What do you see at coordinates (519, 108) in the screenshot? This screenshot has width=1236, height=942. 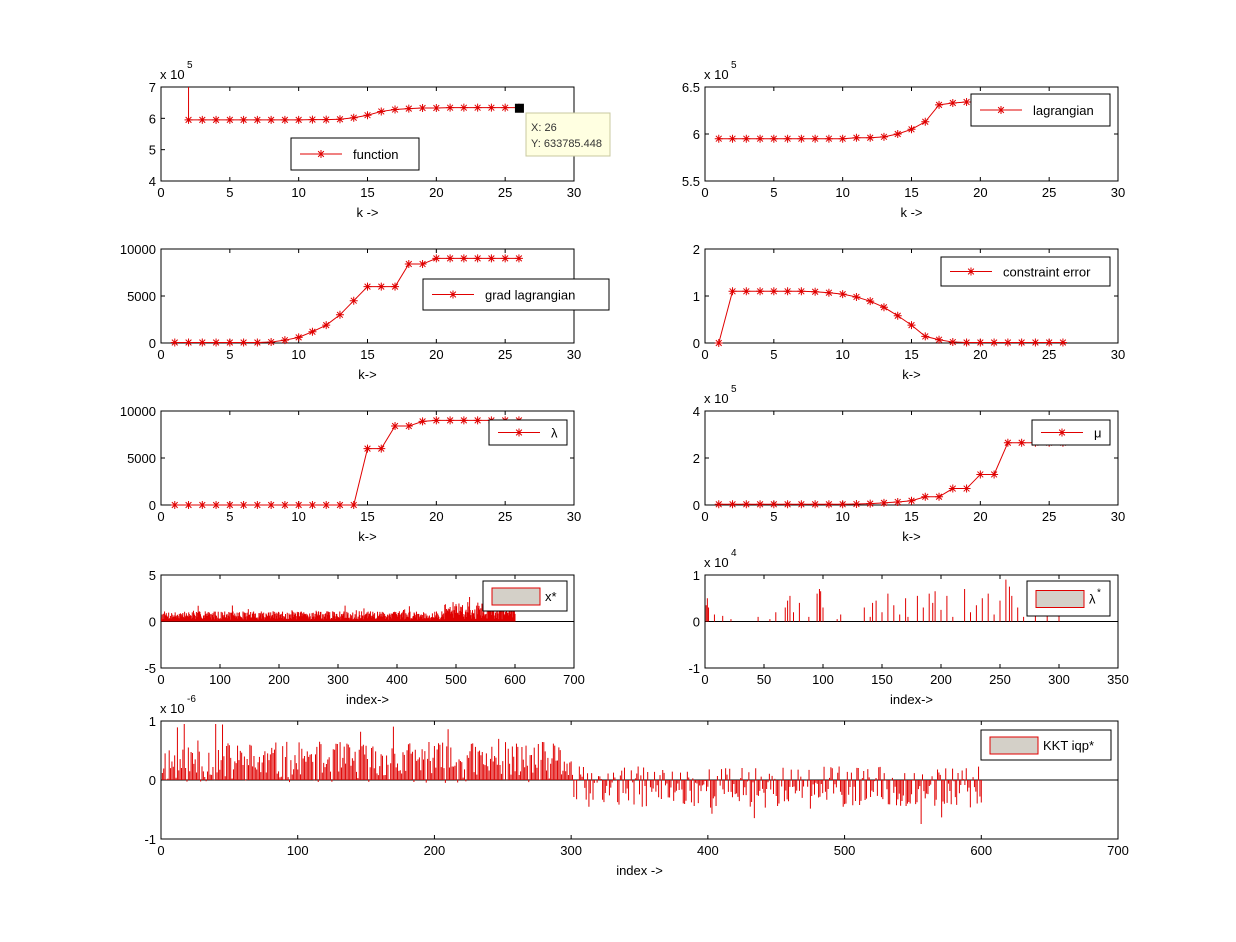 I see `datatip-marker` at bounding box center [519, 108].